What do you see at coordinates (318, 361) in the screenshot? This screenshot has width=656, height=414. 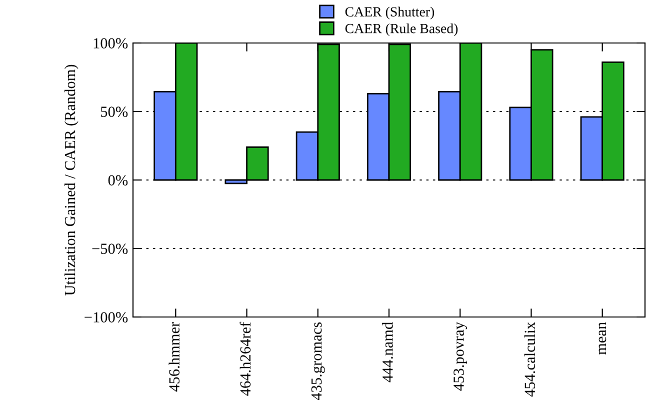 I see `x-tick-label: 435.gromacs` at bounding box center [318, 361].